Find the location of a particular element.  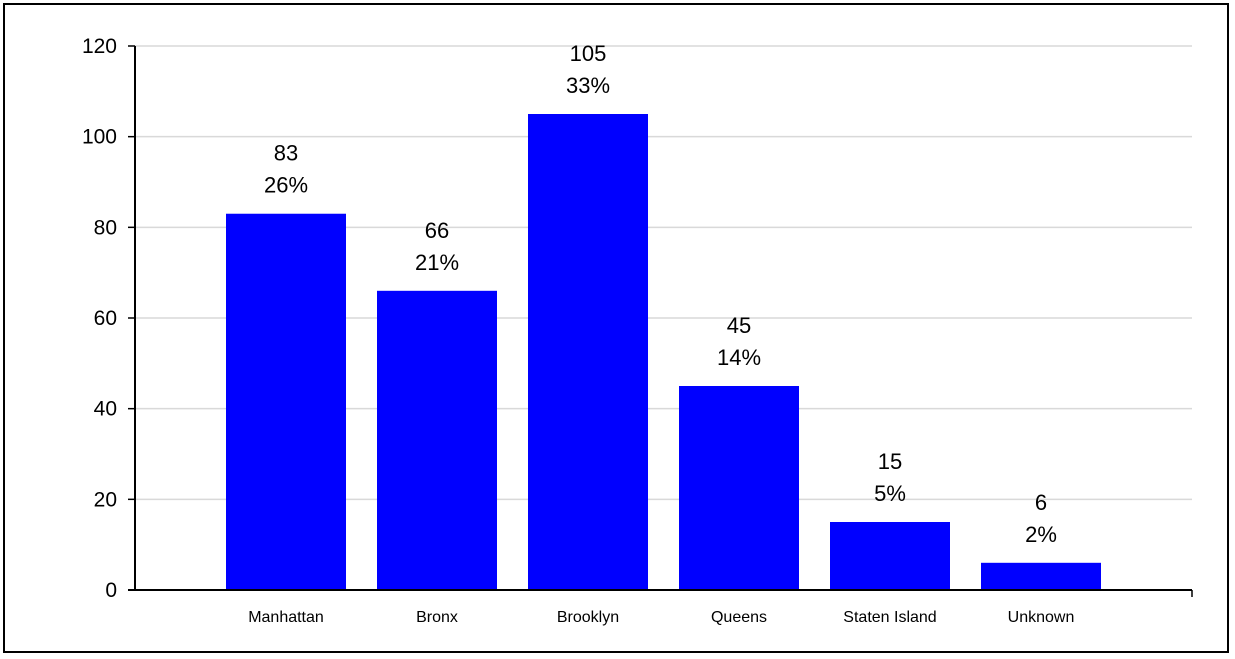

bar-percent-label: 2% is located at coordinates (1041, 534).